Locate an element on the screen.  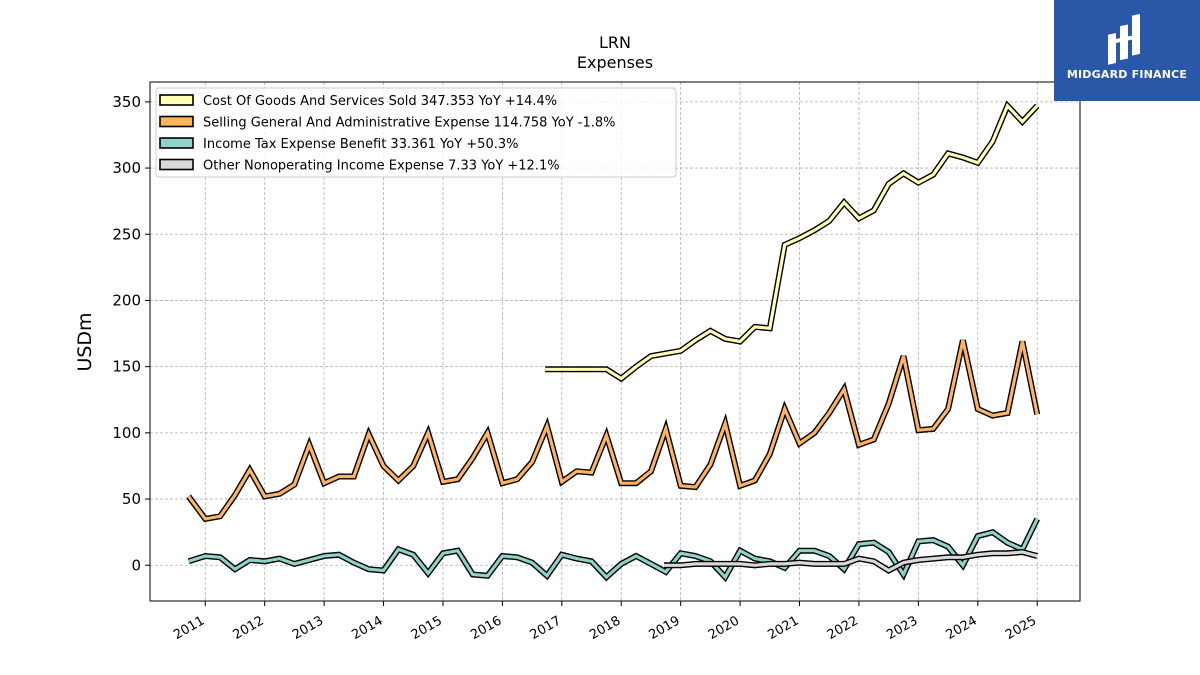
chart-title: LRN is located at coordinates (615, 42).